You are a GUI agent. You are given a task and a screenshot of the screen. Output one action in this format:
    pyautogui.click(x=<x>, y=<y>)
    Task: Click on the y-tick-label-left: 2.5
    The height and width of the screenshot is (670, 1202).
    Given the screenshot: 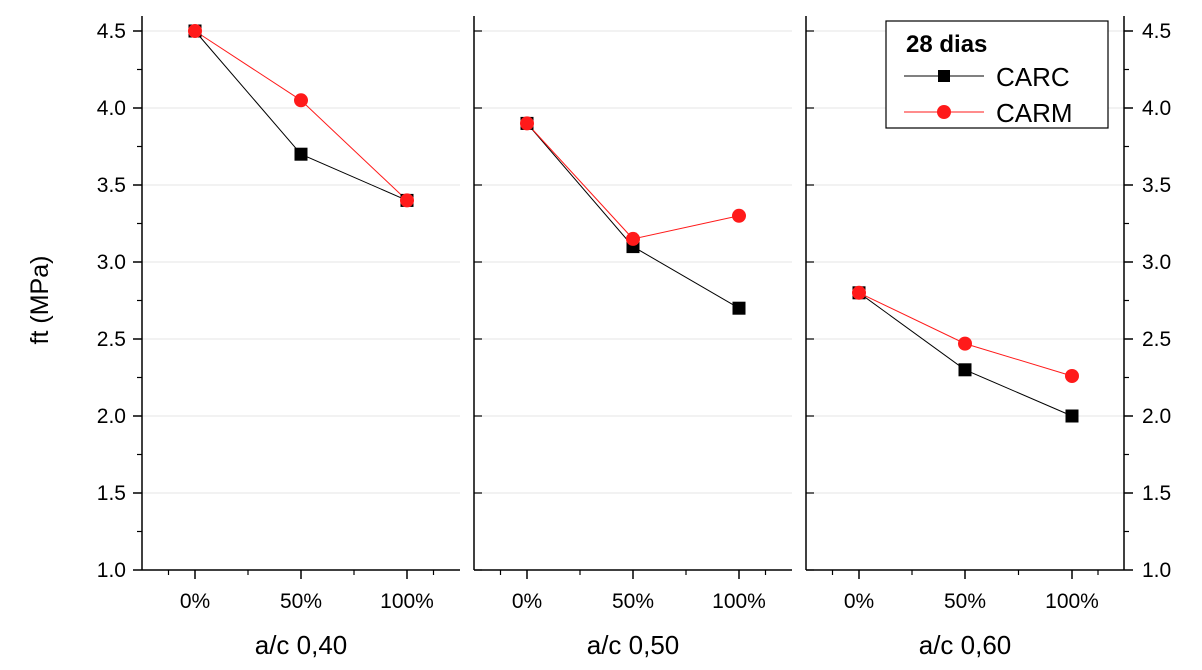 What is the action you would take?
    pyautogui.click(x=111, y=339)
    